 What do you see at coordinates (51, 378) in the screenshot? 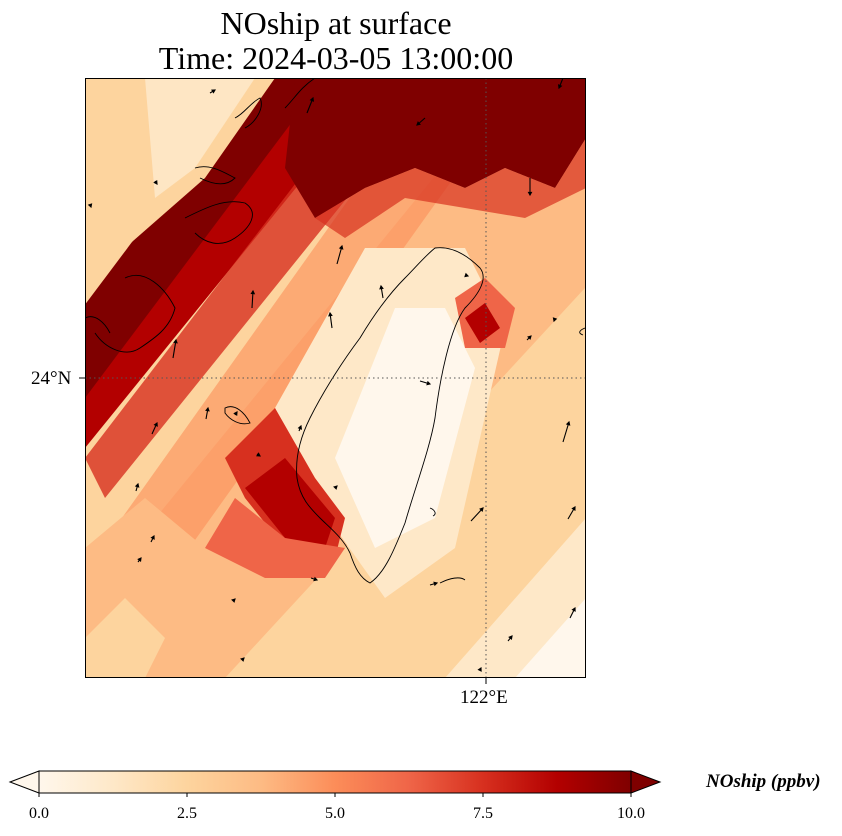
I see `latitude-tick-label: 24°N` at bounding box center [51, 378].